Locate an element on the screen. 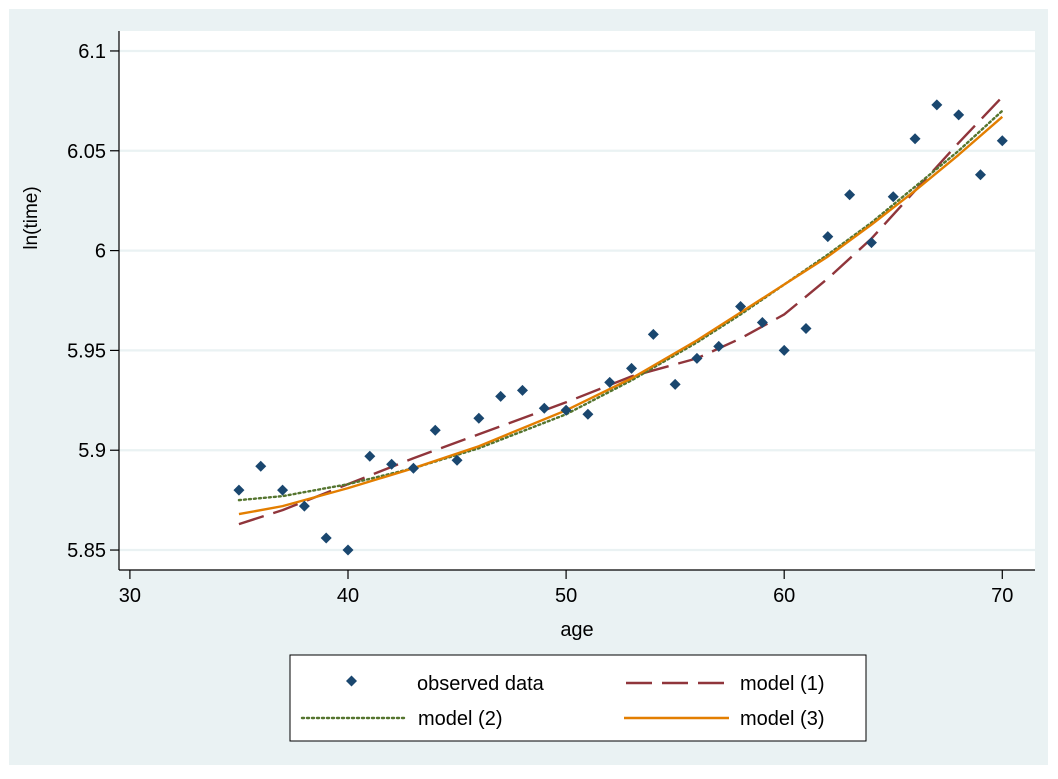 This screenshot has width=1058, height=779. x-tick-label-0: 30 is located at coordinates (130, 596).